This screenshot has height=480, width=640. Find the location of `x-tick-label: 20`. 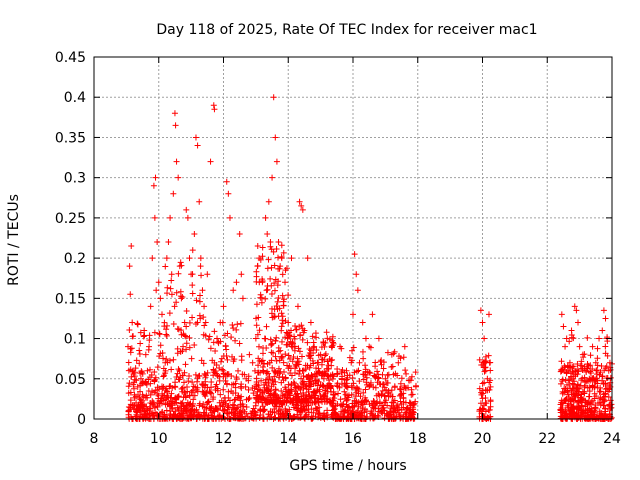

x-tick-label: 20 is located at coordinates (483, 439).